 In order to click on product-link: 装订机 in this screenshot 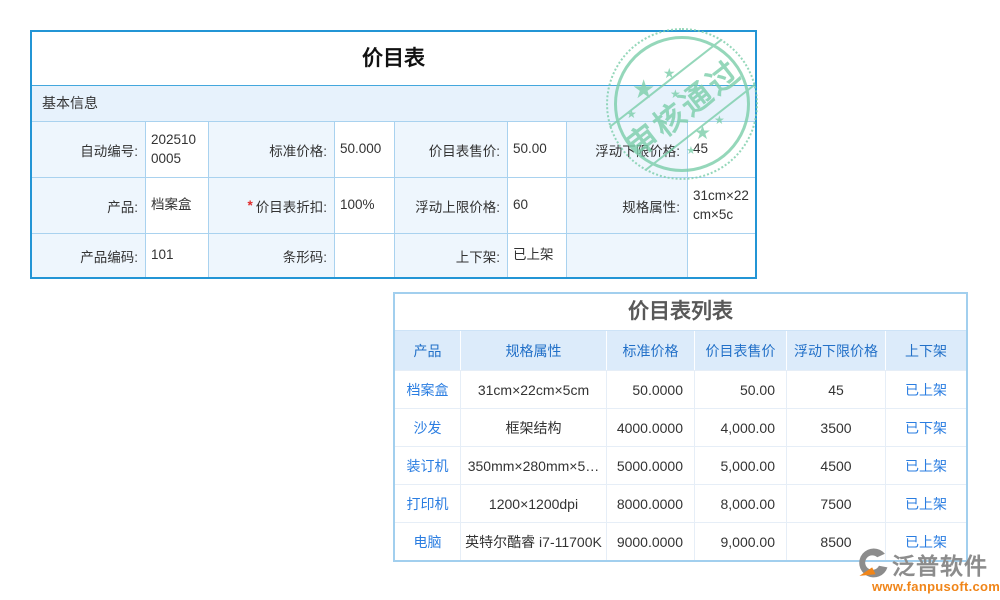, I will do `click(427, 465)`.